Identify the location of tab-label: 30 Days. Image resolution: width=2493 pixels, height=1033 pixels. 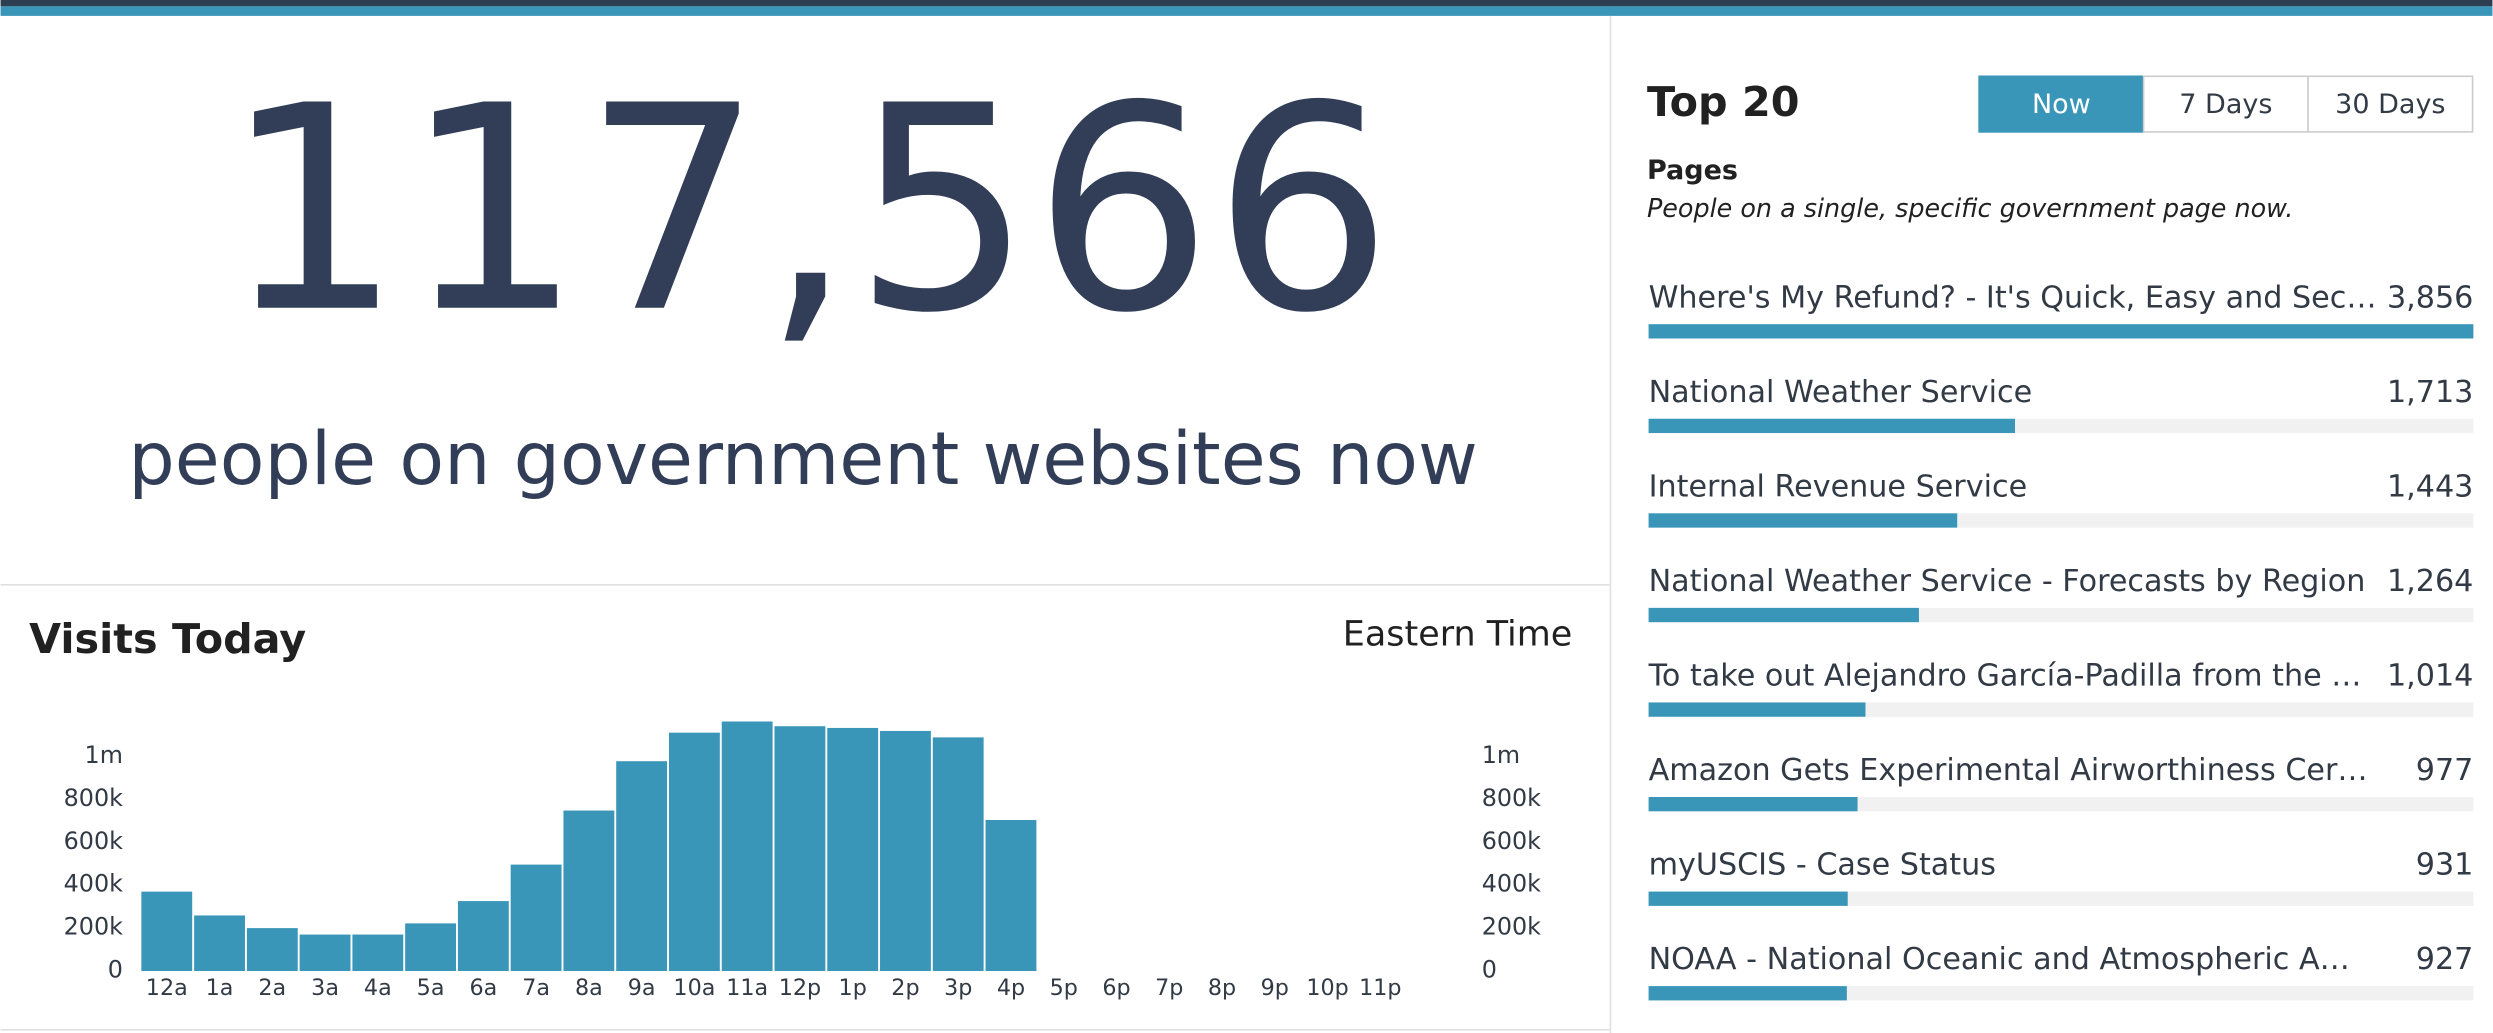
(2390, 104).